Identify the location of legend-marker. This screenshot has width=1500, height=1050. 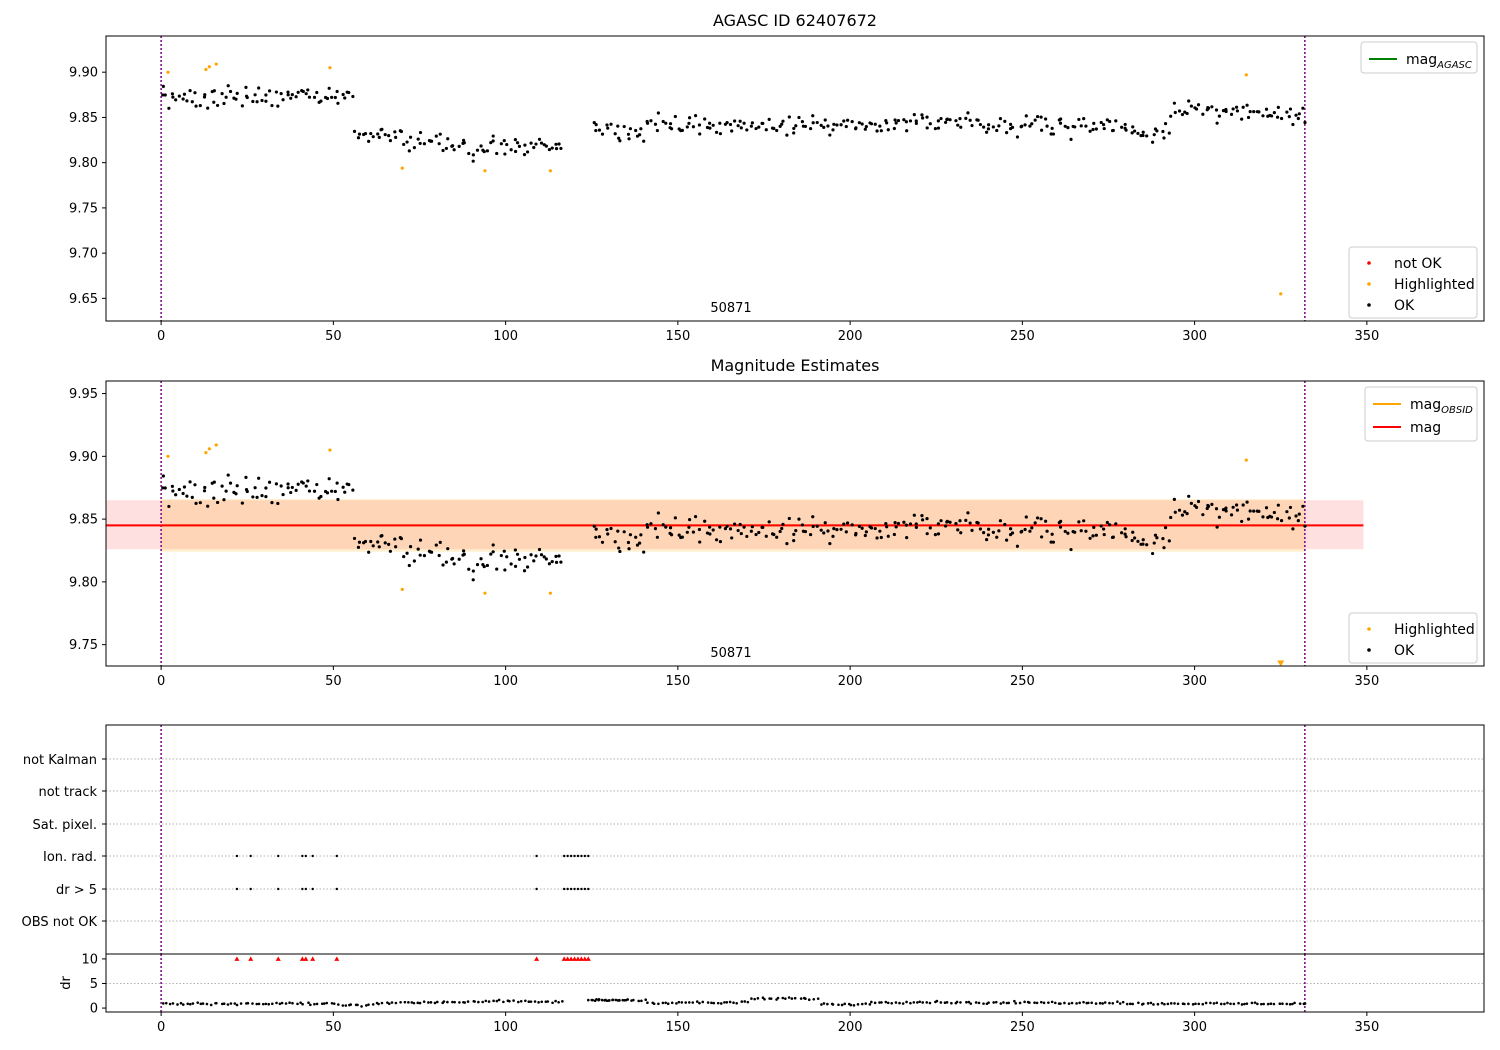
(1369, 629).